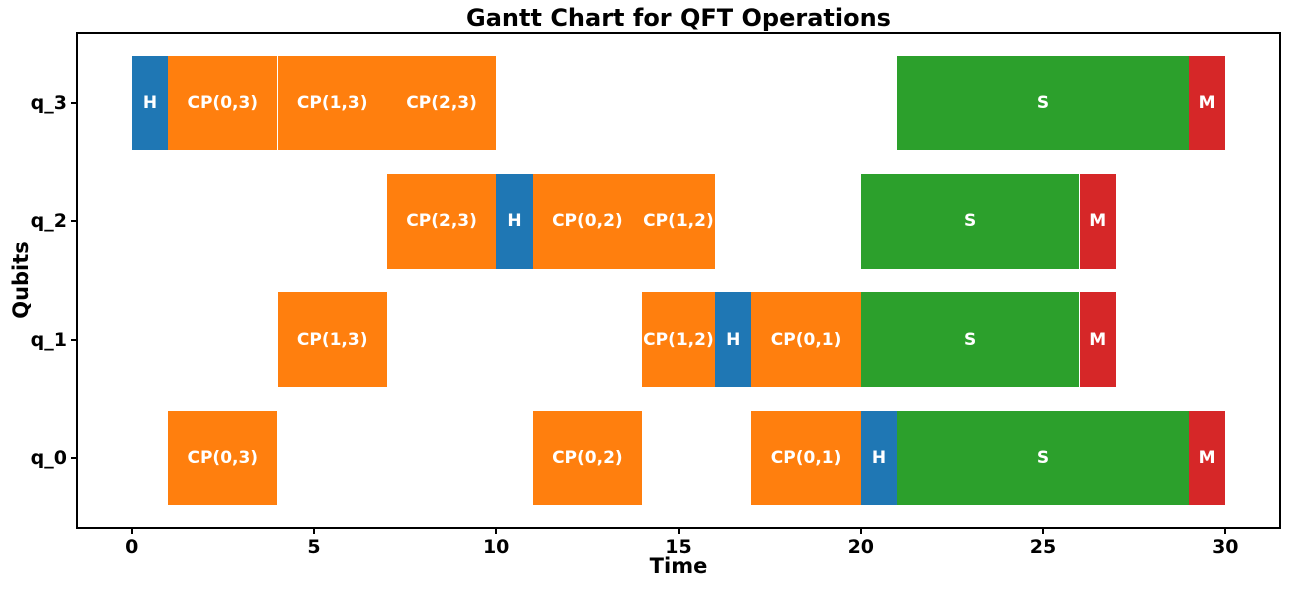 The height and width of the screenshot is (590, 1289). I want to click on x-tick-label: 30, so click(1225, 547).